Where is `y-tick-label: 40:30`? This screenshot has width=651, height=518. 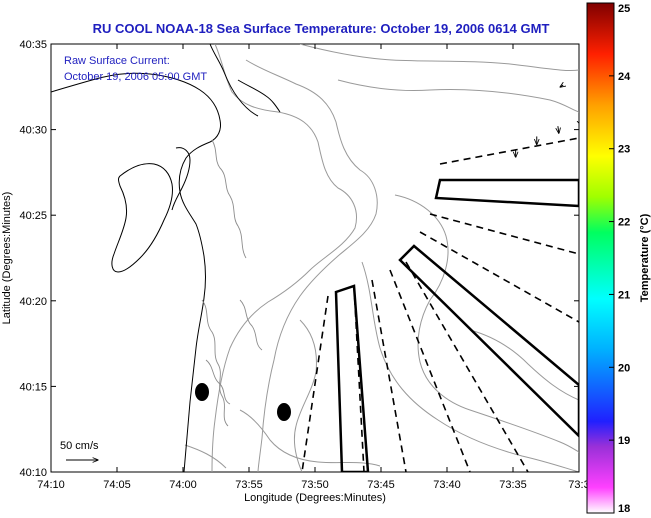 y-tick-label: 40:30 is located at coordinates (33, 131).